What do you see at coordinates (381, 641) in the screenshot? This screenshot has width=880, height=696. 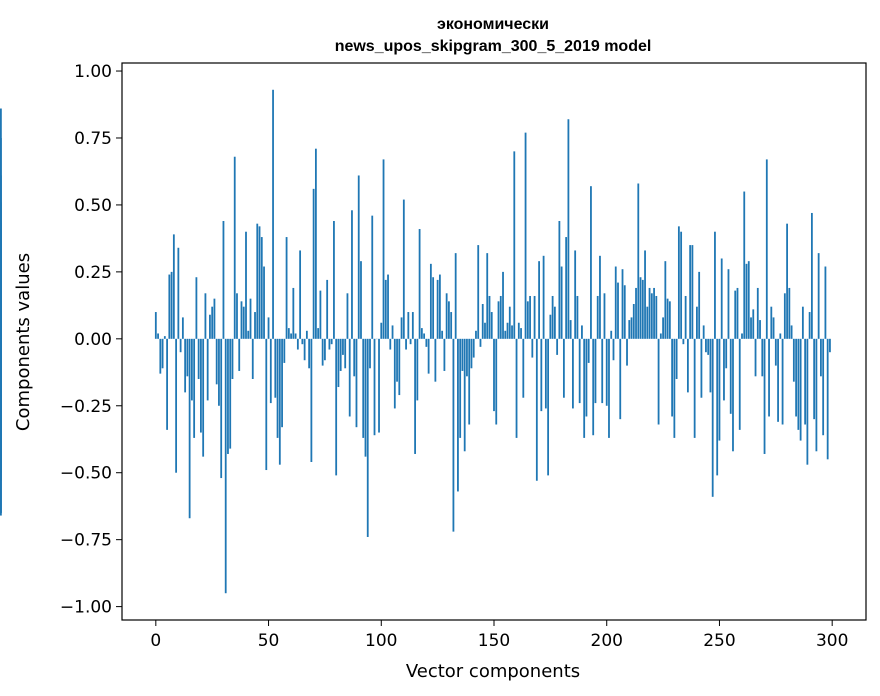 I see `x-tick-label: 100` at bounding box center [381, 641].